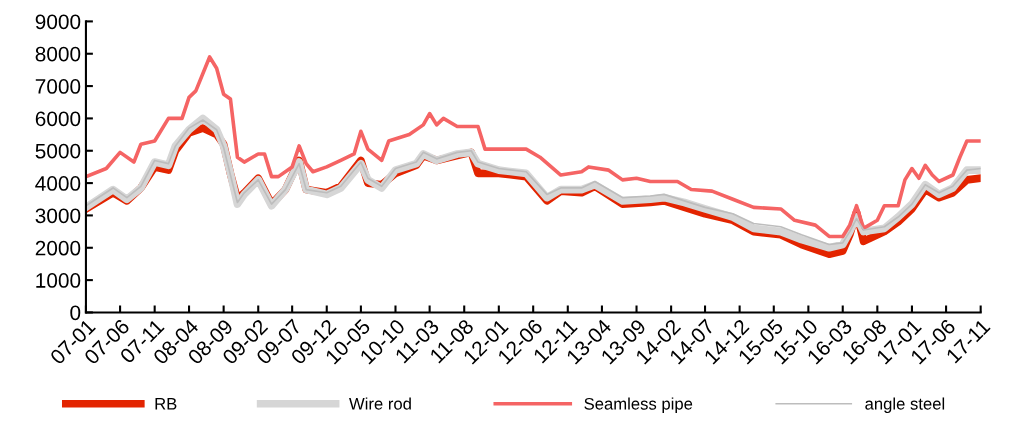  Describe the element at coordinates (638, 405) in the screenshot. I see `legend-label: Seamless pipe` at that location.